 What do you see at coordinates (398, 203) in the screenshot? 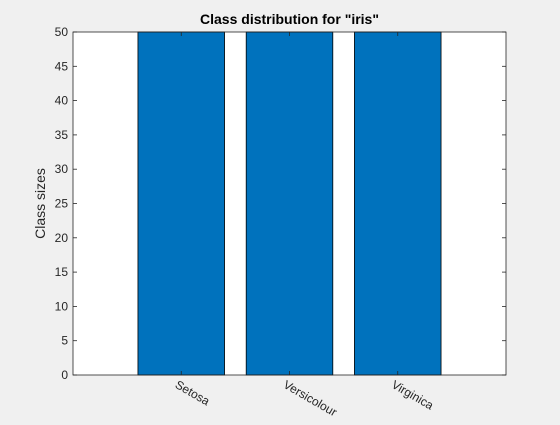
I see `bar-virginica` at bounding box center [398, 203].